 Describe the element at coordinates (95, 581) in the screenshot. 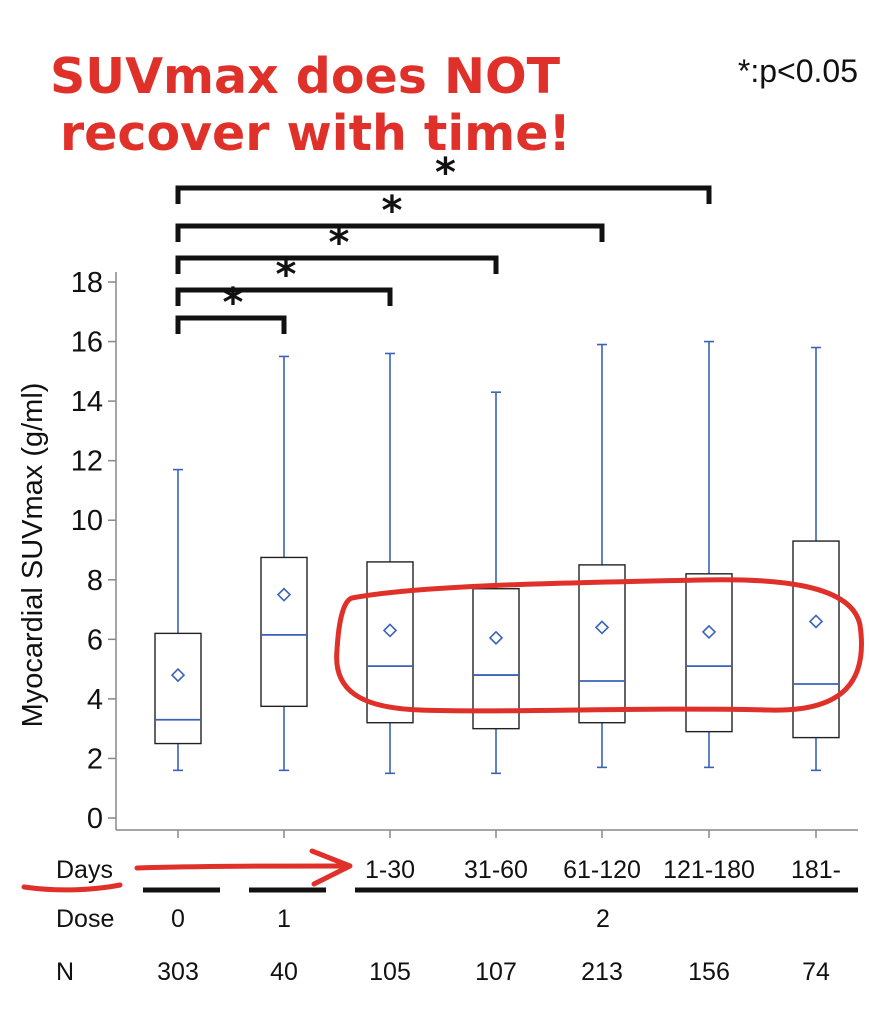

I see `y-tick-label: 8` at that location.